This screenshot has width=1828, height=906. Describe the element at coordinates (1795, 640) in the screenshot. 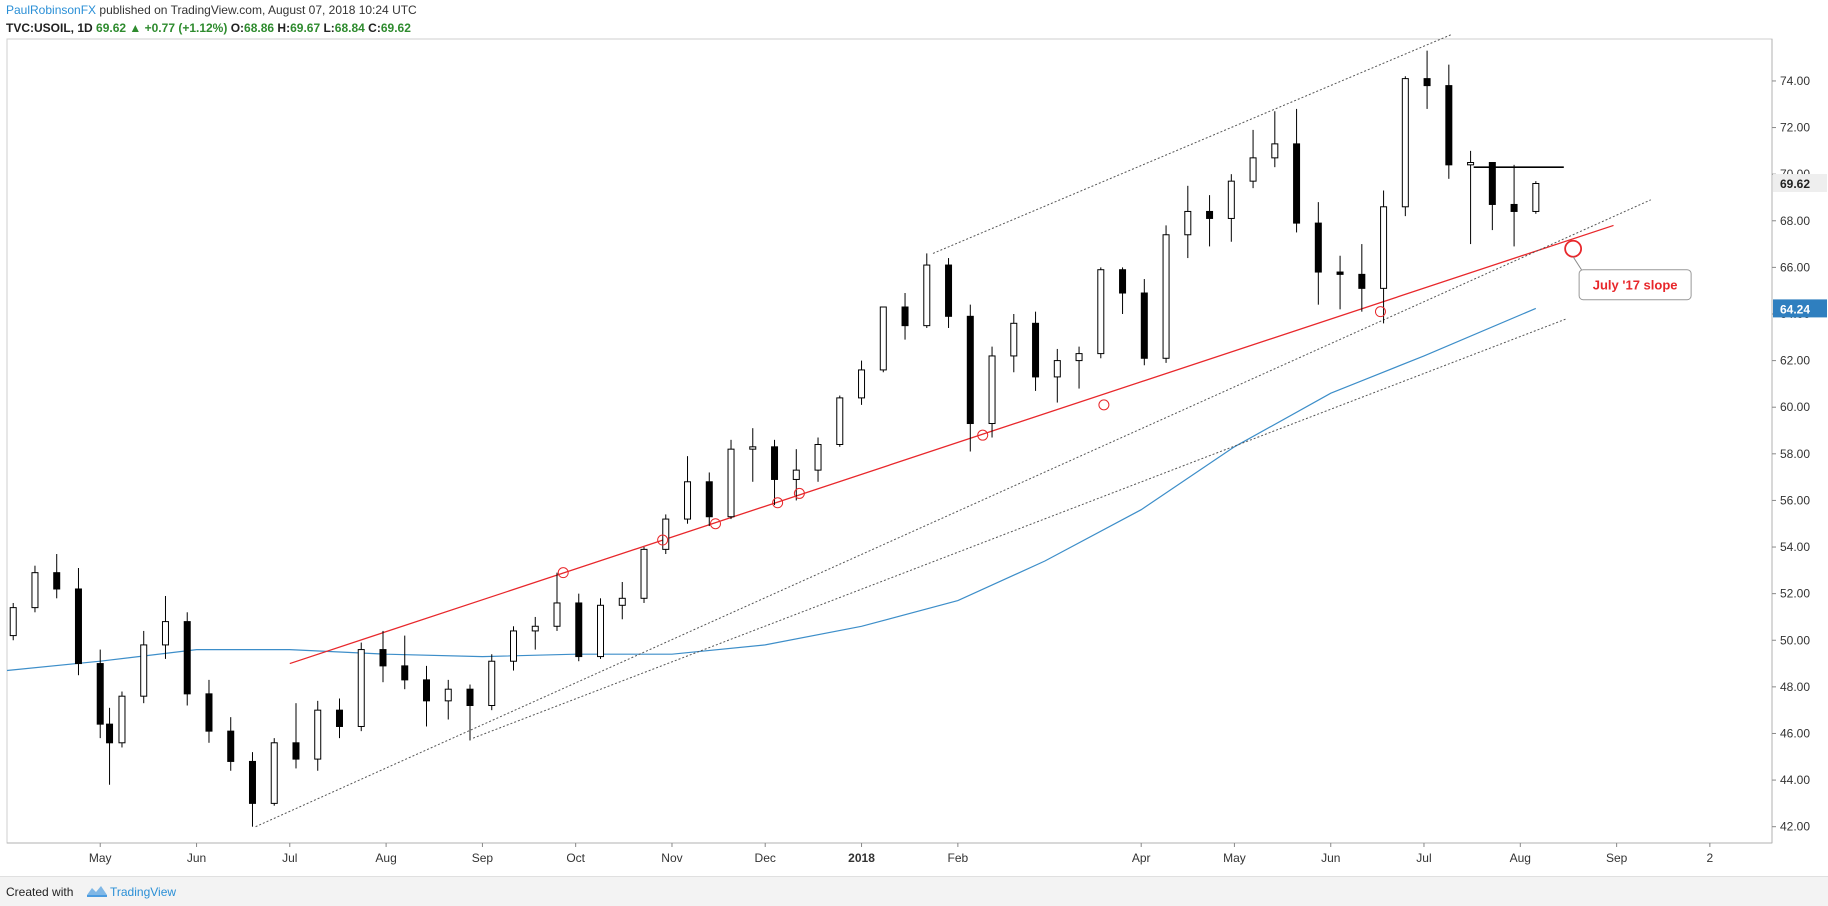

I see `y-tick-label: 50.00` at that location.